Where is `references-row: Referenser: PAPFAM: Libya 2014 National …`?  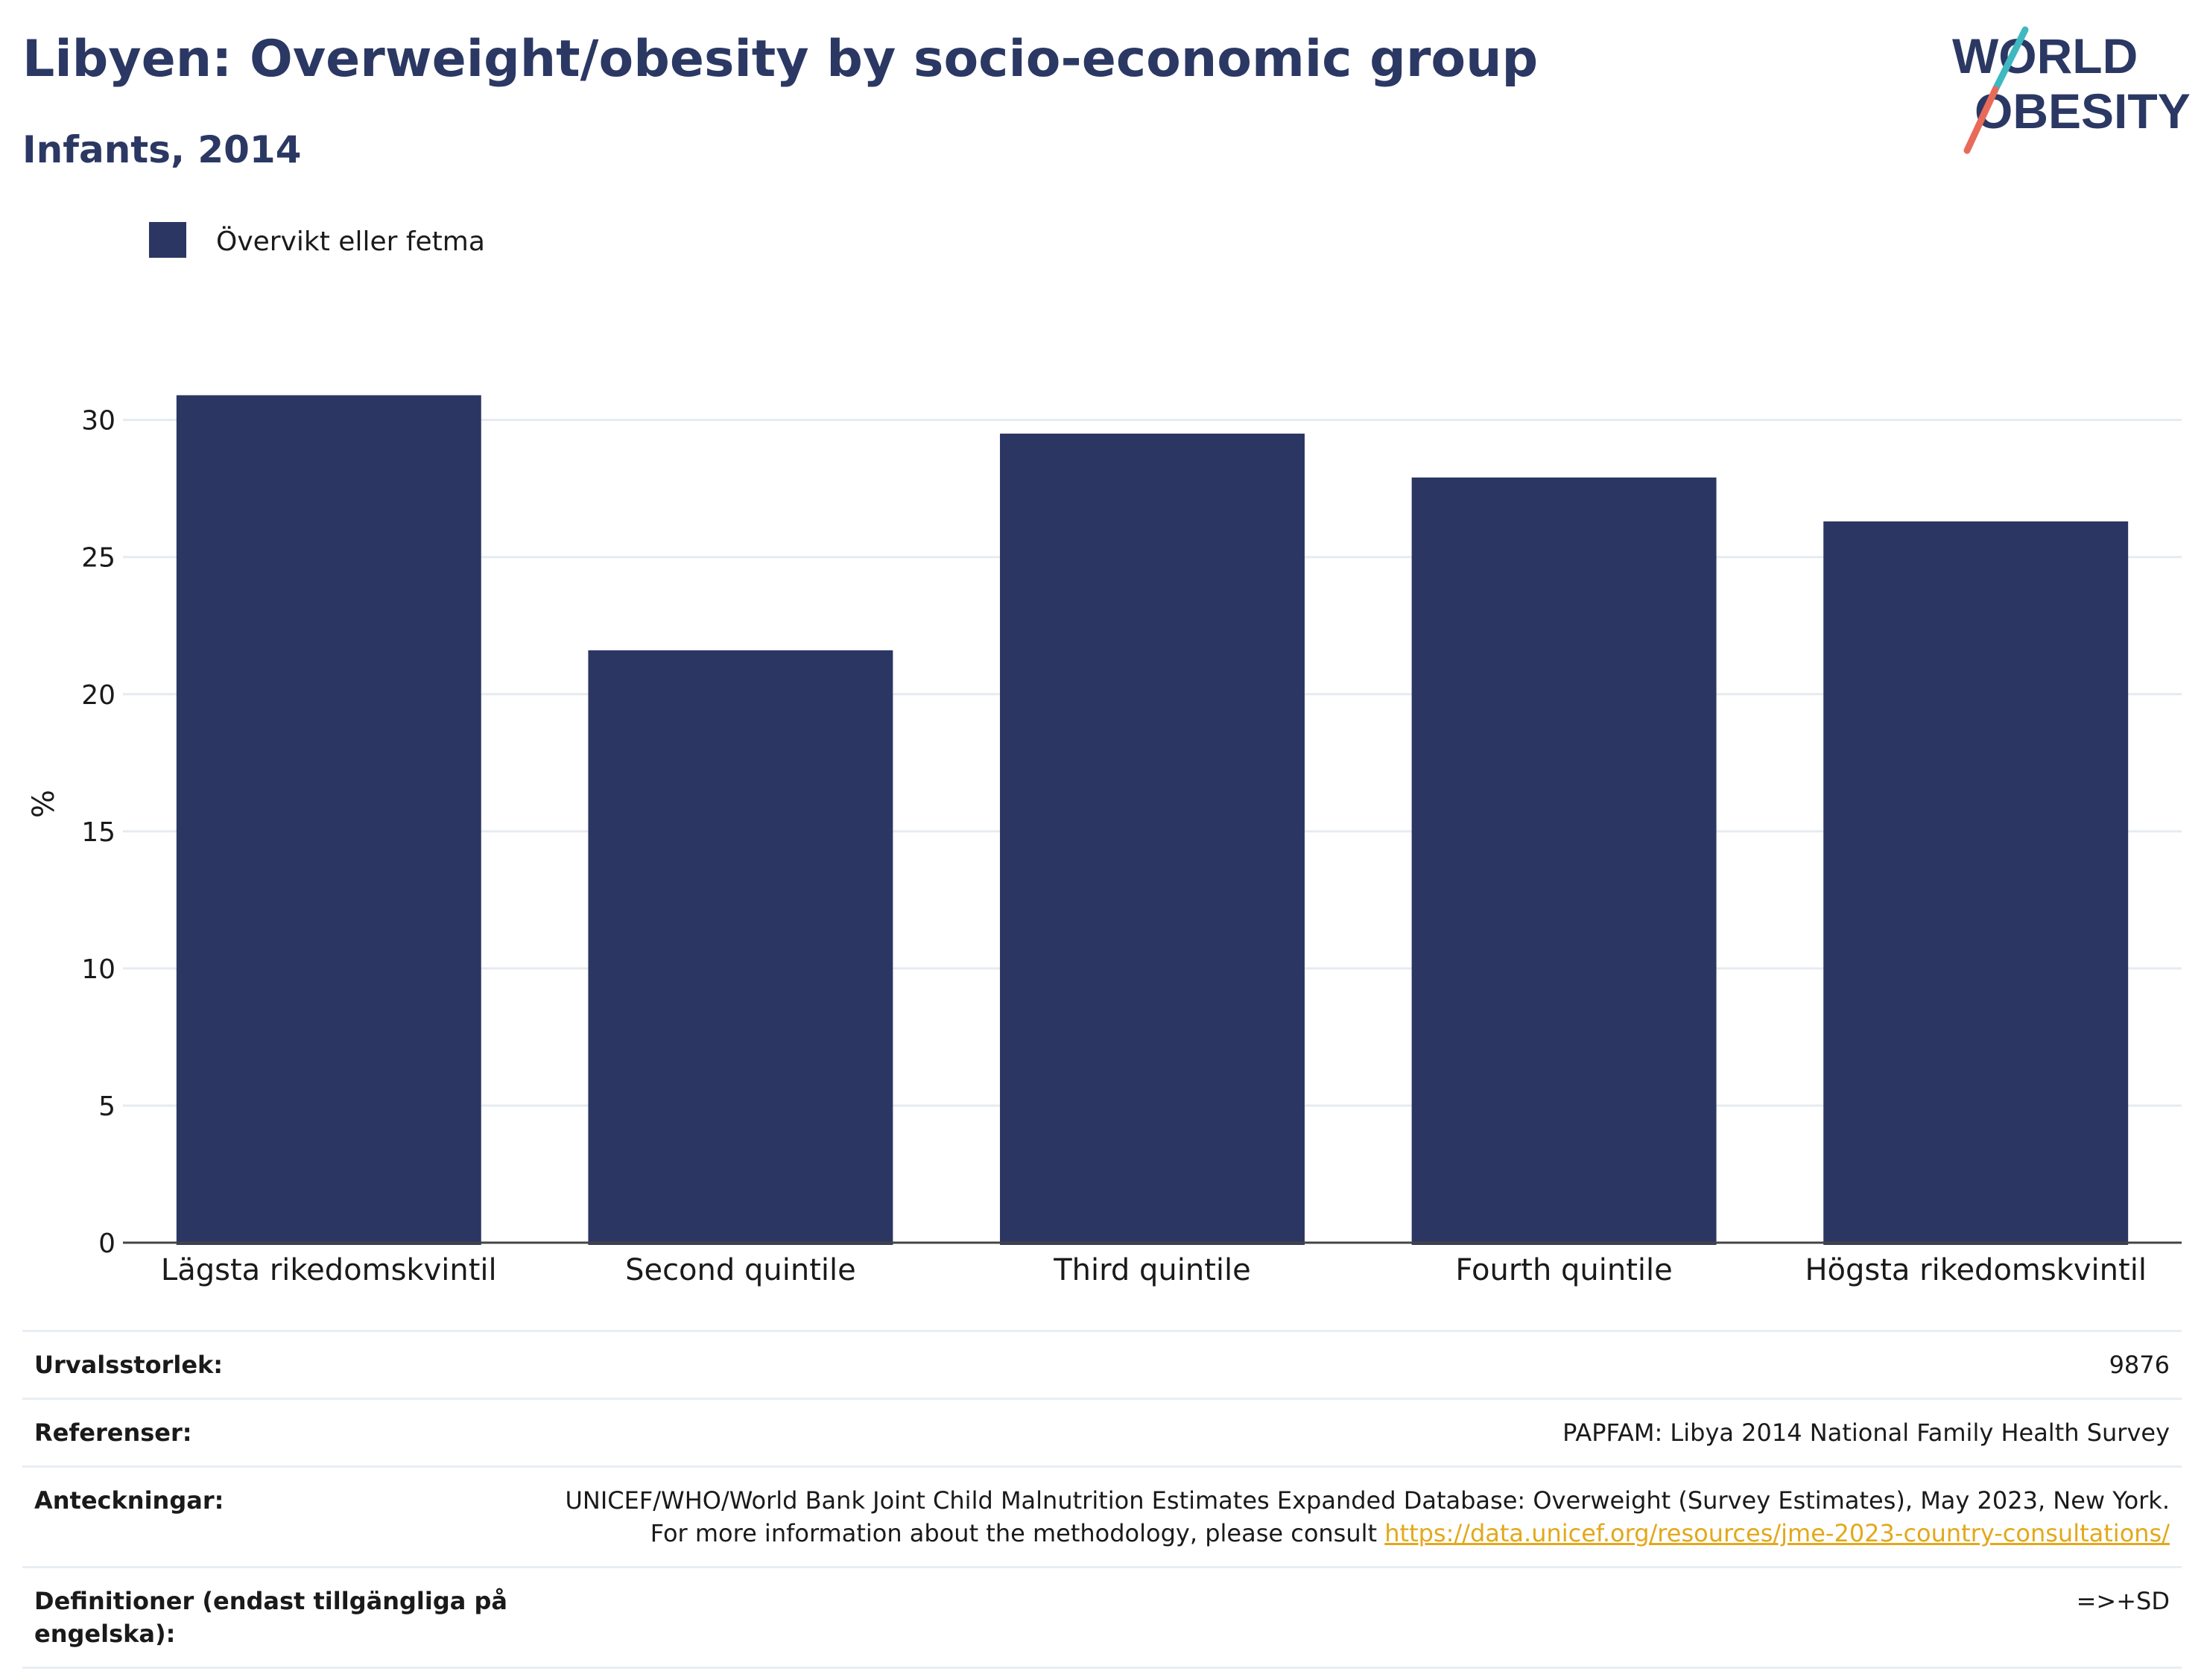
references-row: Referenser: PAPFAM: Libya 2014 National … is located at coordinates (1102, 1431).